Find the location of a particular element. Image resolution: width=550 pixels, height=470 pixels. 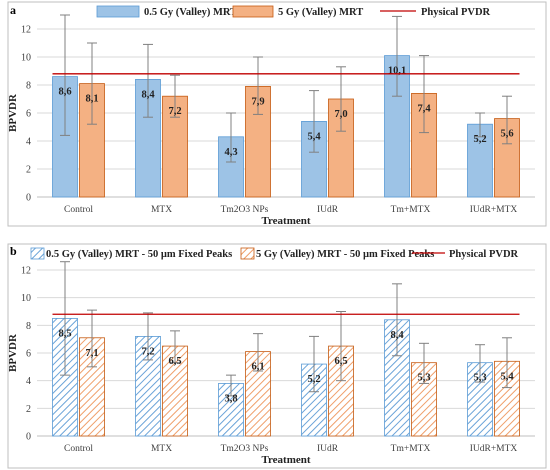

legend-label-series-1: 5 Gy (Valley) MRT - 50 µm Fixed Peaks is located at coordinates (345, 254).